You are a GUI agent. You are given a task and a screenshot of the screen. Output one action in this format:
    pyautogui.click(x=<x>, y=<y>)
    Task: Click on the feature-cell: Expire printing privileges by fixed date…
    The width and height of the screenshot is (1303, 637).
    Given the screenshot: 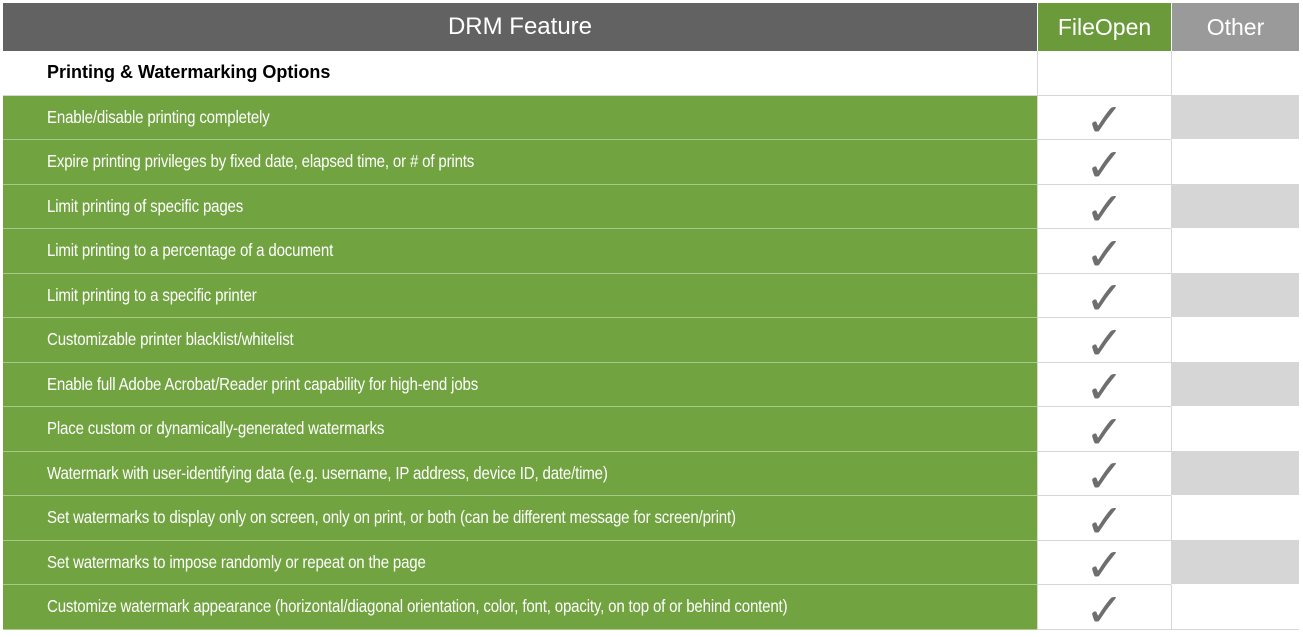 What is the action you would take?
    pyautogui.click(x=520, y=162)
    